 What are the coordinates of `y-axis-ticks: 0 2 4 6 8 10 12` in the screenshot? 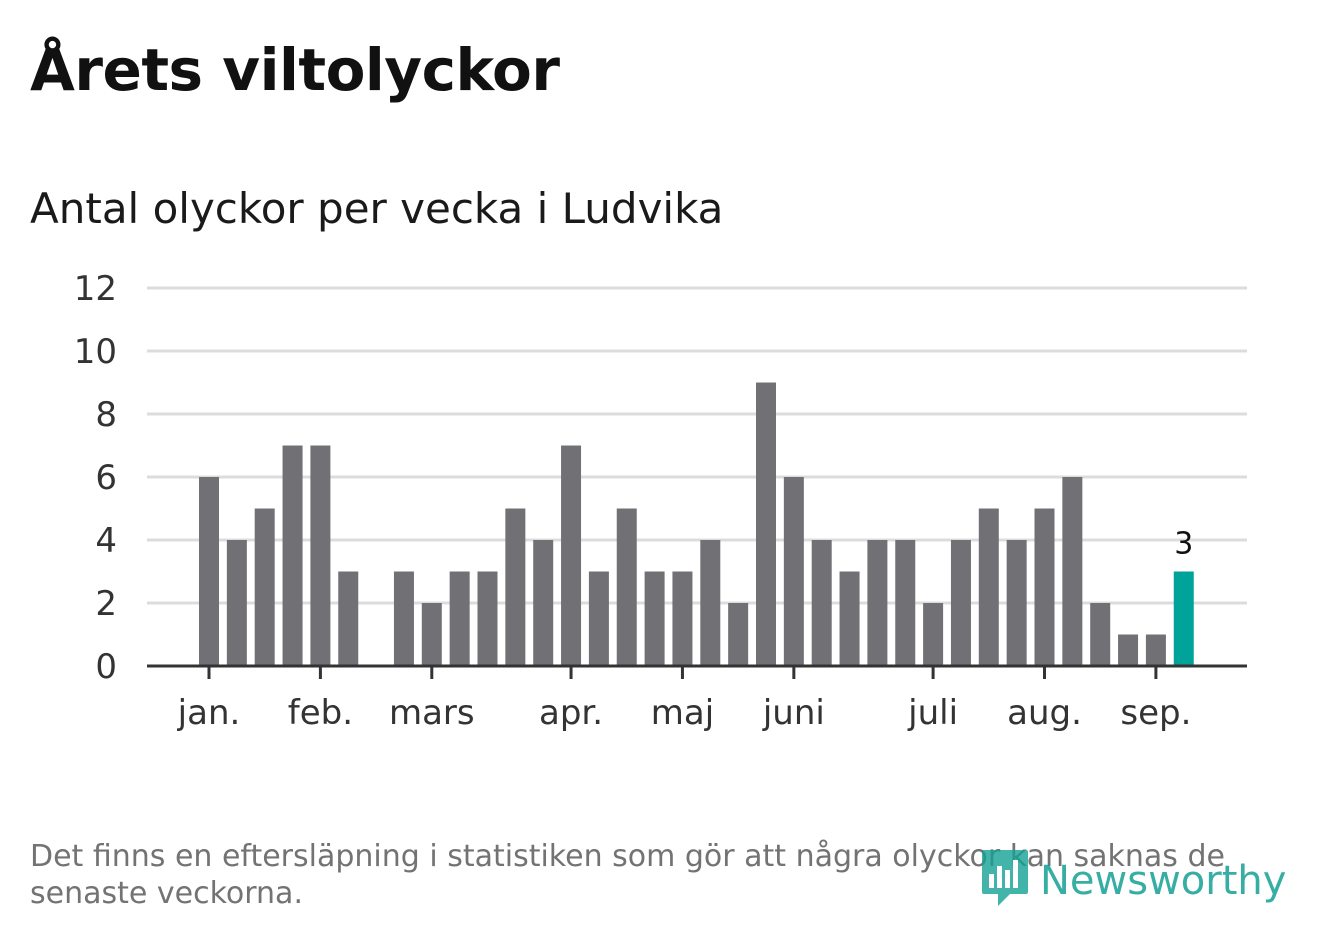 It's located at (95, 478).